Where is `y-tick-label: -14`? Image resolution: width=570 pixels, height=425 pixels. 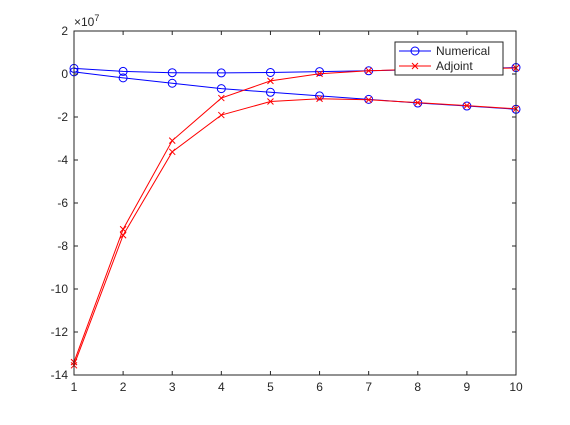 y-tick-label: -14 is located at coordinates (60, 375).